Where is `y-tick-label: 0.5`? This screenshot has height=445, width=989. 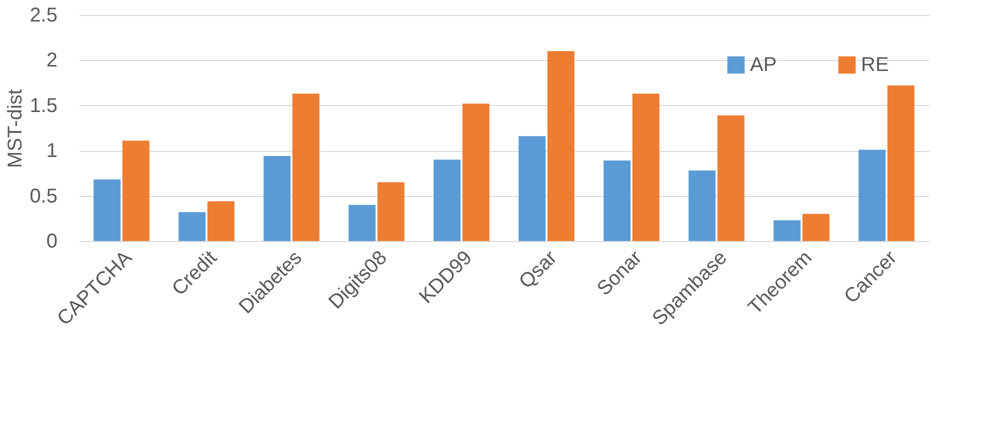 y-tick-label: 0.5 is located at coordinates (44, 196).